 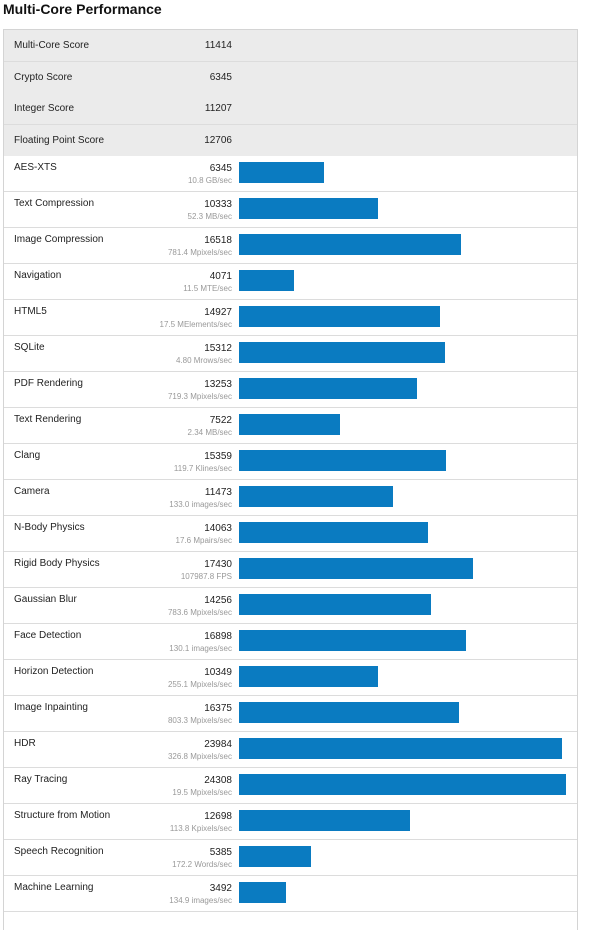 What do you see at coordinates (290, 570) in the screenshot?
I see `benchmark-row: Rigid Body Physics 17430 107987.8 FPS` at bounding box center [290, 570].